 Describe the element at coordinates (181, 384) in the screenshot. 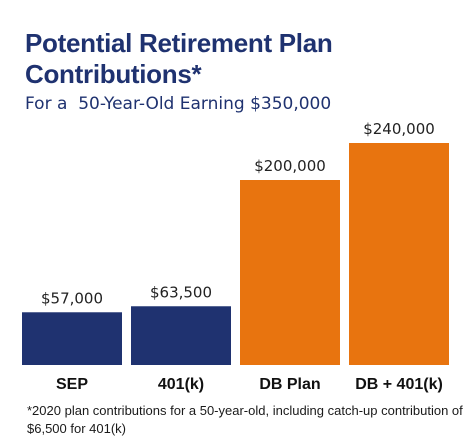

I see `x-tick-label: 401(k)` at that location.